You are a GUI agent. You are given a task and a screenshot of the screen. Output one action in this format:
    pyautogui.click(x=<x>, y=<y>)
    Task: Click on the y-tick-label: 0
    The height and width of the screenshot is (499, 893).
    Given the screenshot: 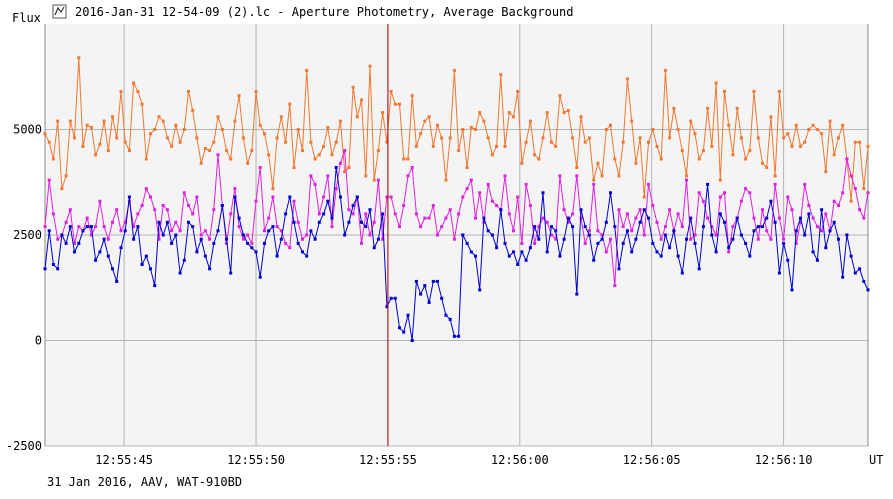 What is the action you would take?
    pyautogui.click(x=38, y=341)
    